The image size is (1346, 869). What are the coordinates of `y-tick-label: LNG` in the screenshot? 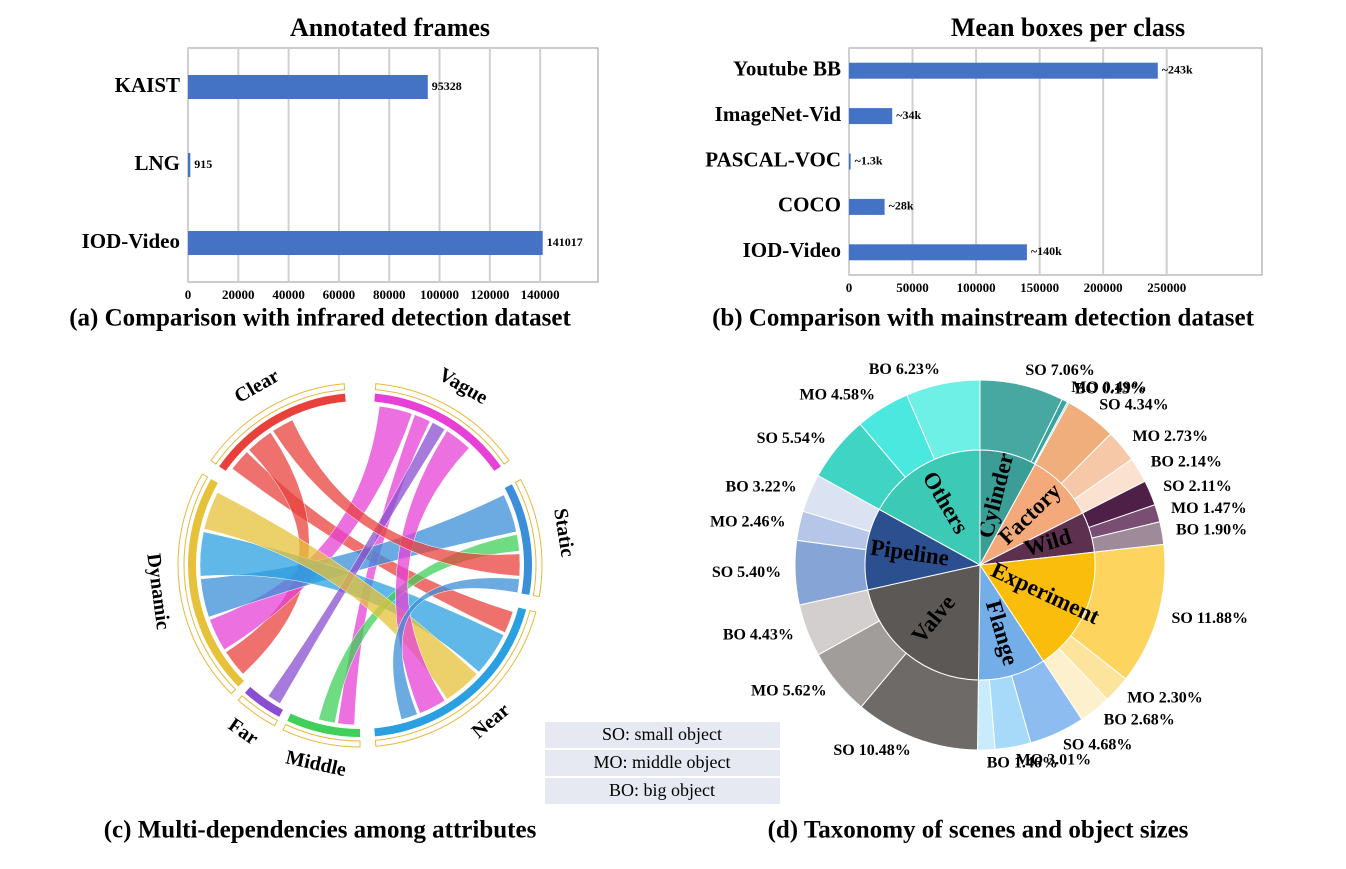 It's located at (157, 163).